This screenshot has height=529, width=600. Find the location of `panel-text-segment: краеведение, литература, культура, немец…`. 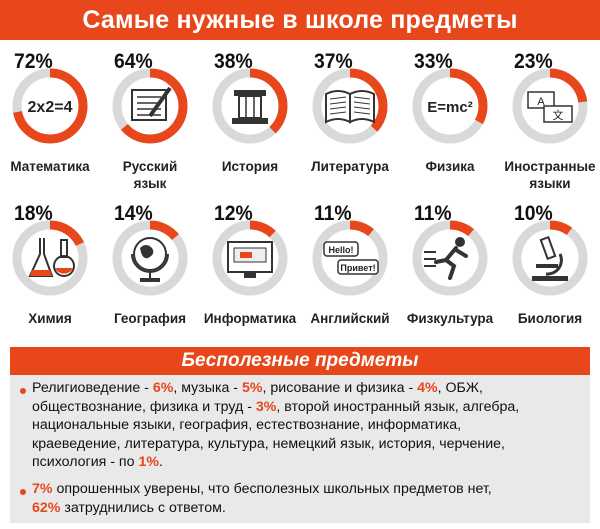

panel-text-segment: краеведение, литература, культура, немец… is located at coordinates (268, 443).